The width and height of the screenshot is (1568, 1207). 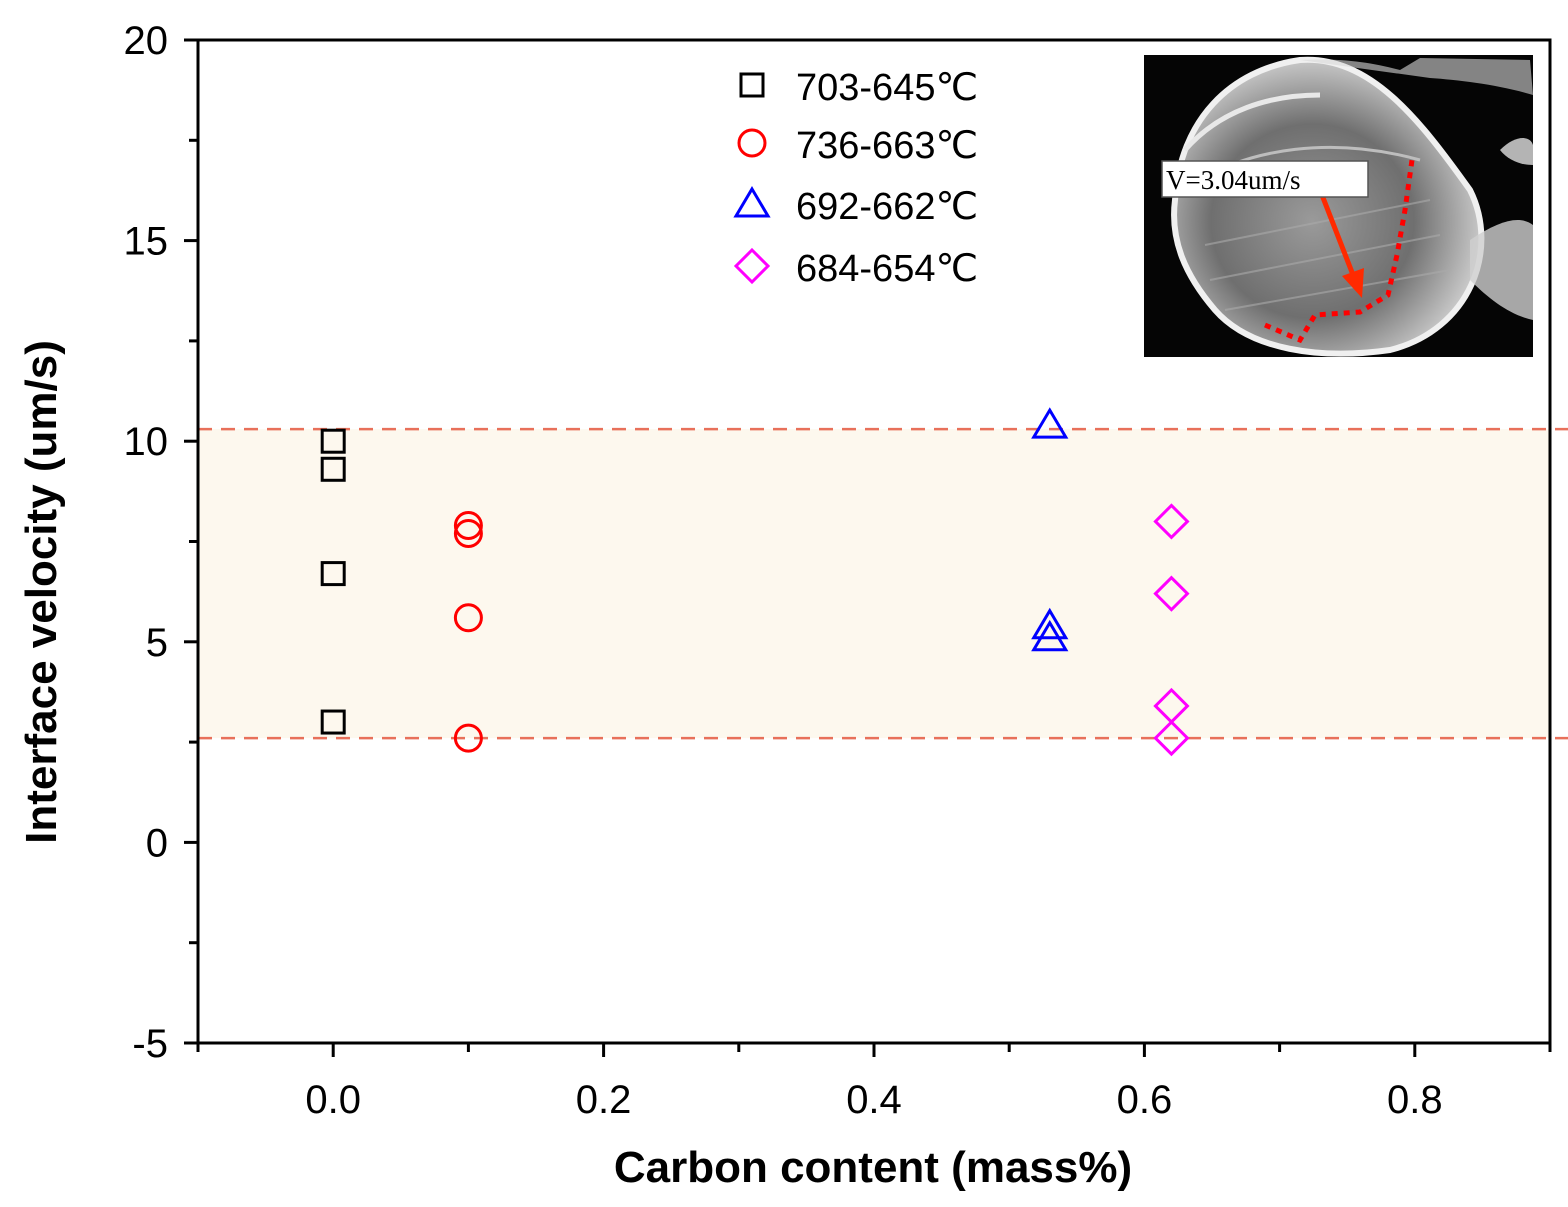 I want to click on legend-label: 703-645℃, so click(x=887, y=88).